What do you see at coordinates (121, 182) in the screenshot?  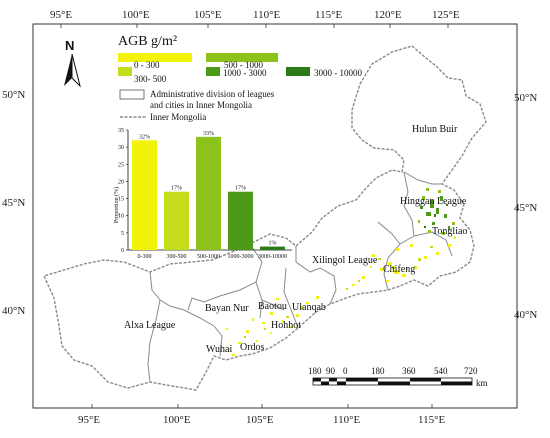 I see `chart-y-tick-label: 20` at bounding box center [121, 182].